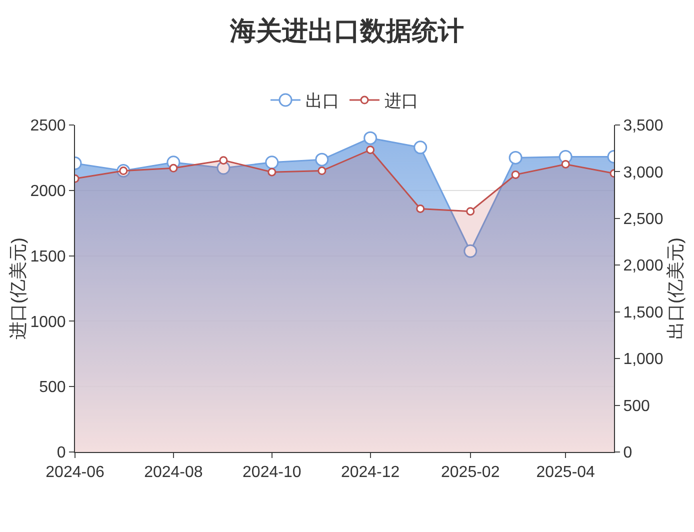 This screenshot has height=532, width=694. I want to click on y2-tick-label: 1,000, so click(643, 359).